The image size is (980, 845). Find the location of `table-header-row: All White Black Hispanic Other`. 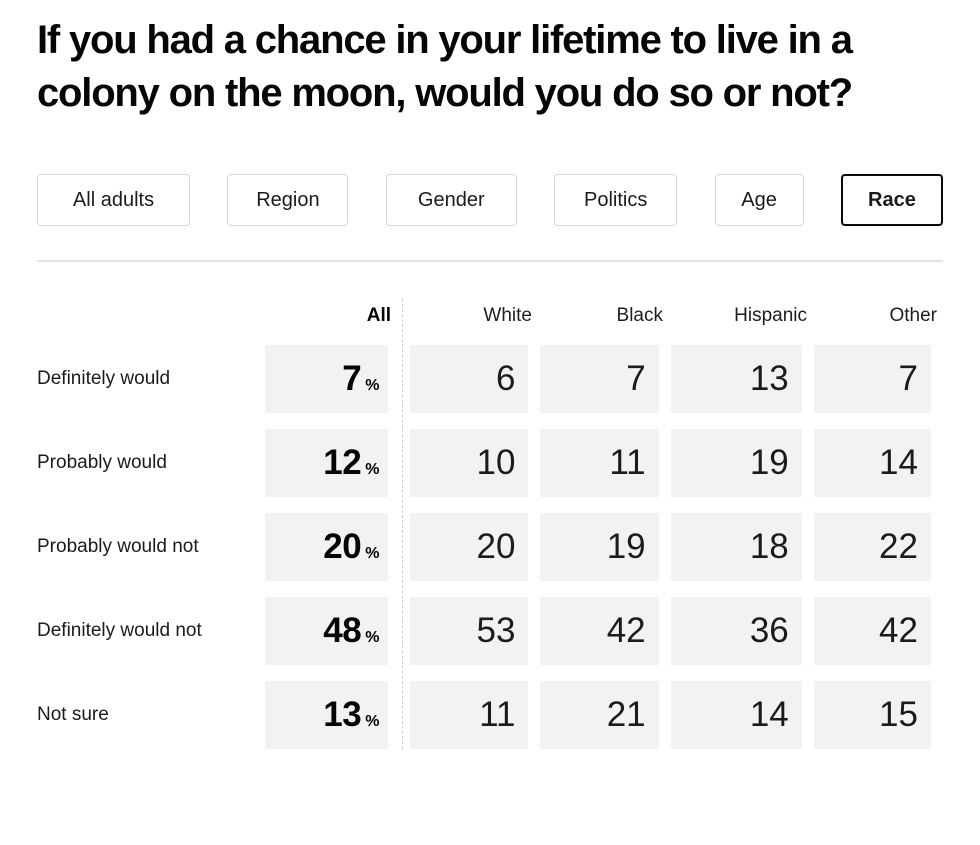

table-header-row: All White Black Hispanic Other is located at coordinates (490, 312).